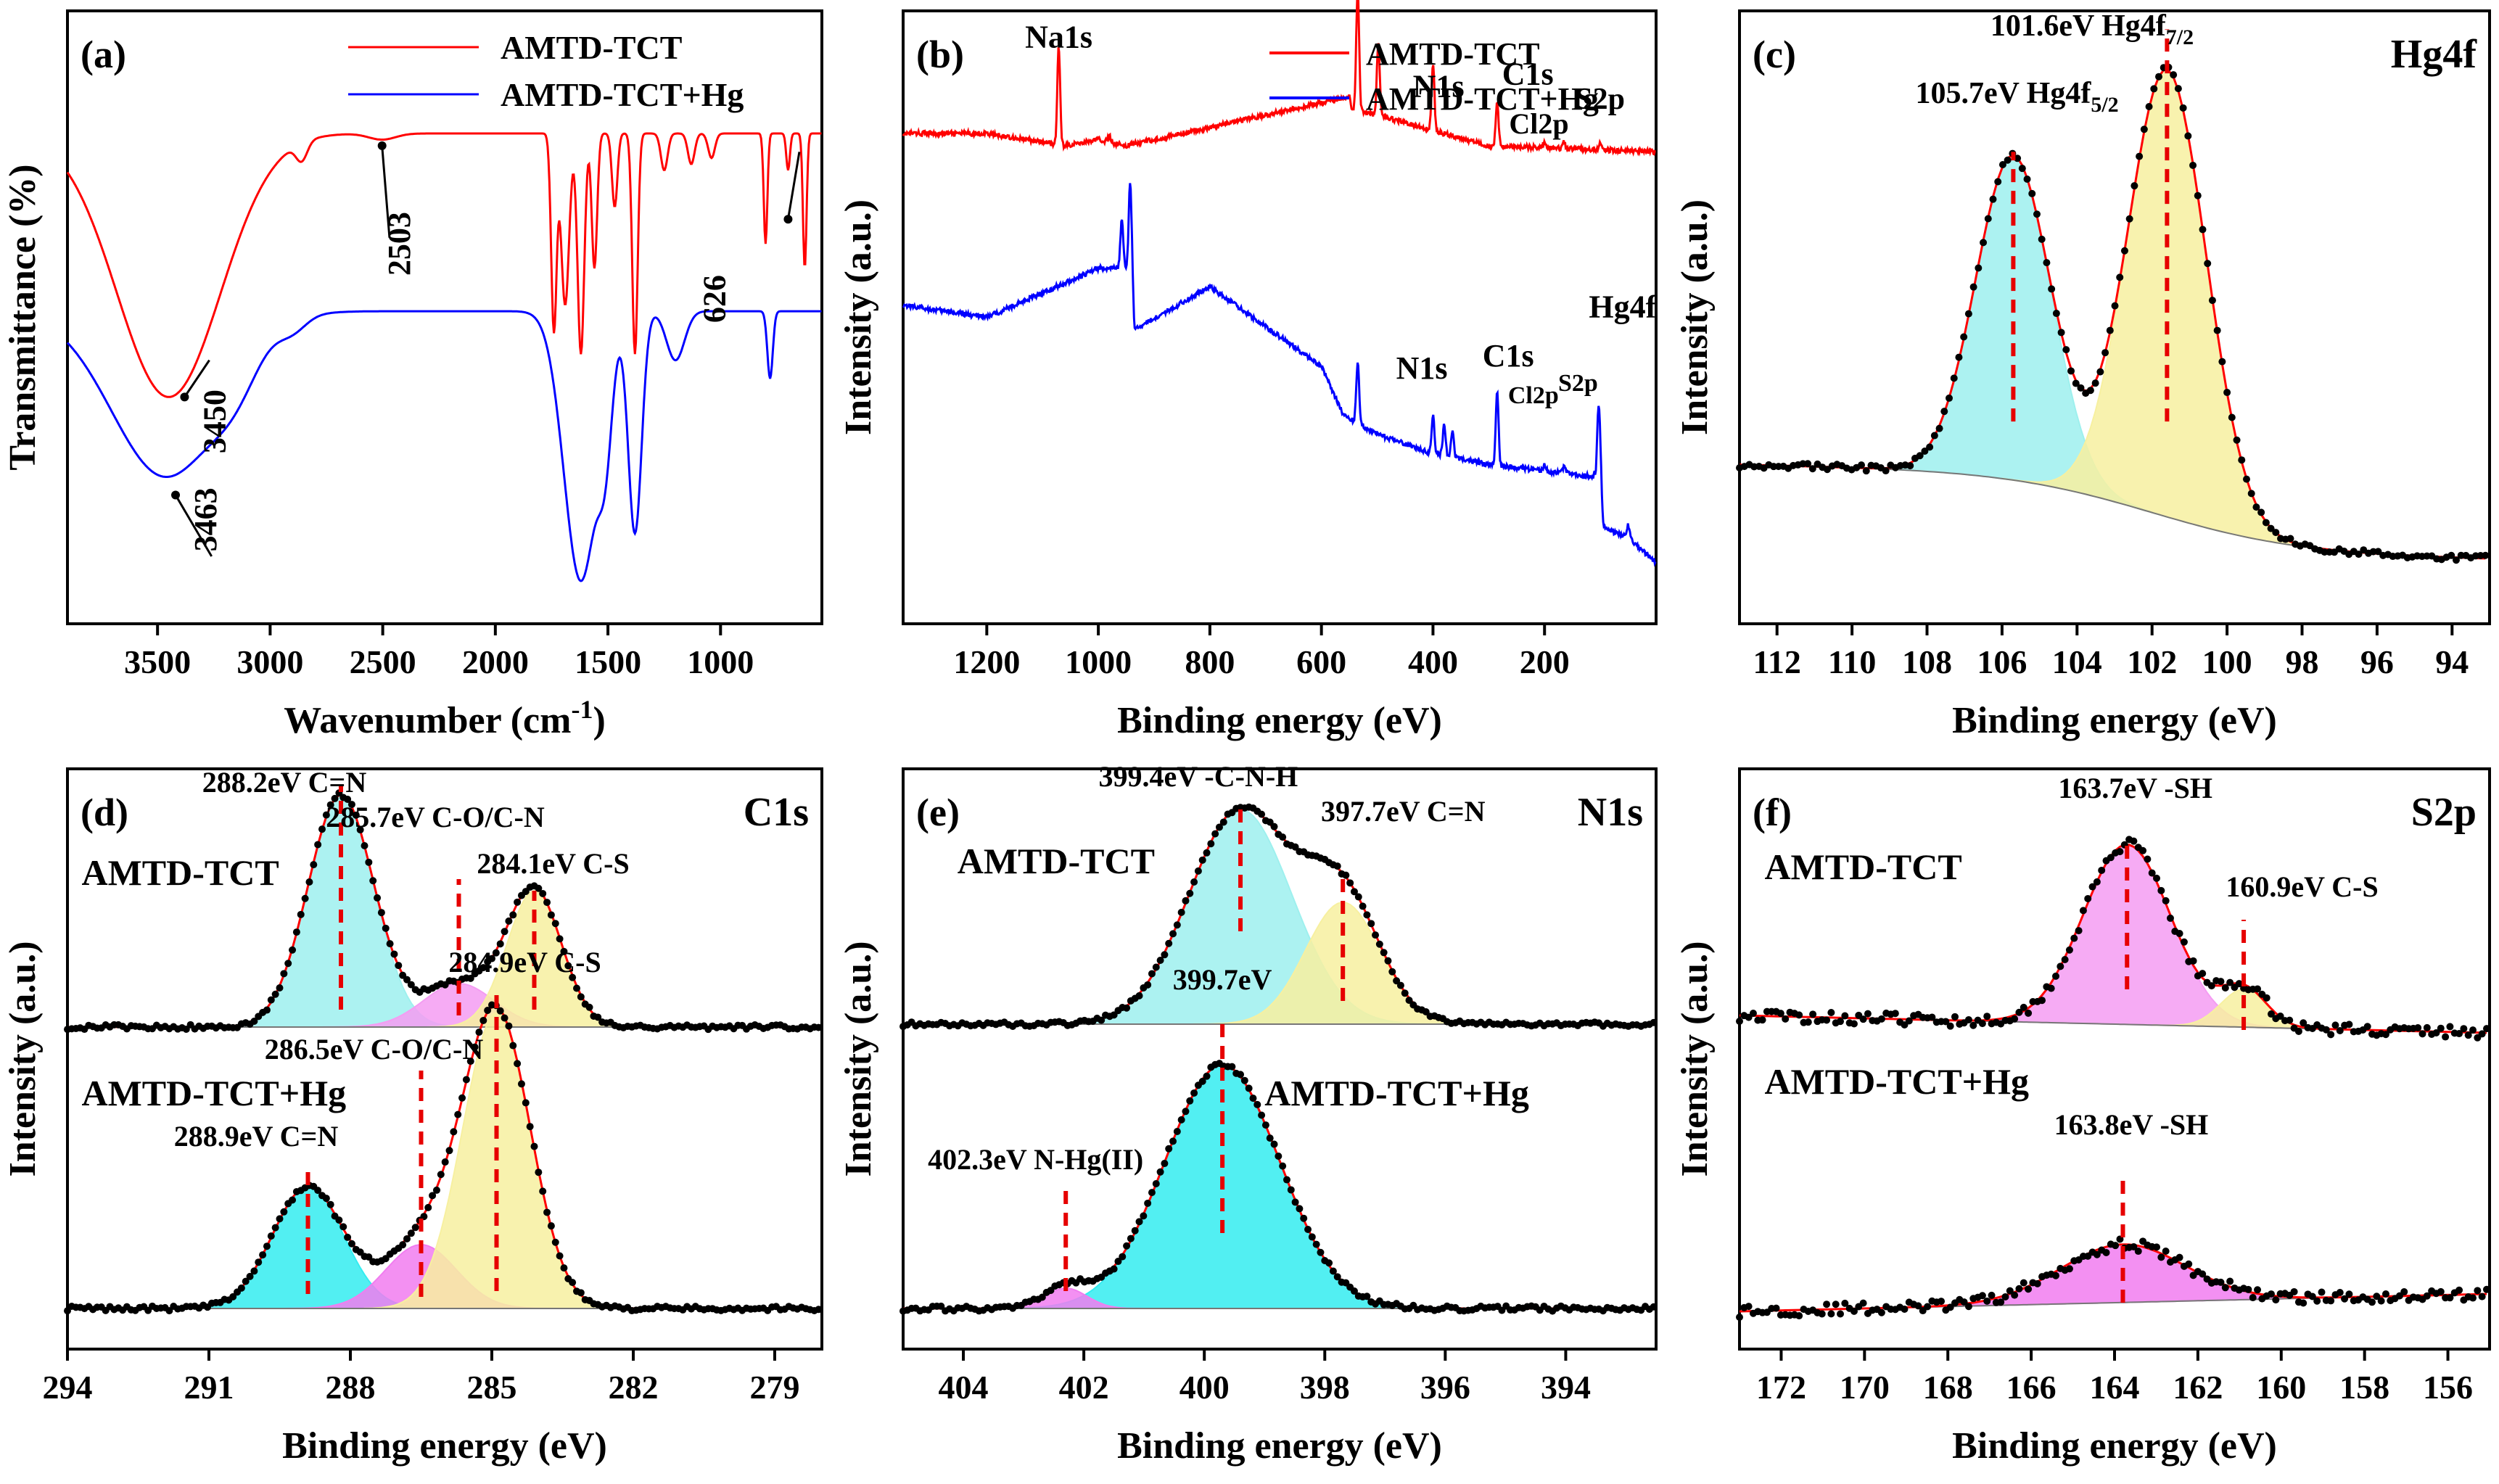 Image resolution: width=2499 pixels, height=1484 pixels. Describe the element at coordinates (382, 145) in the screenshot. I see `arrow-head` at that location.